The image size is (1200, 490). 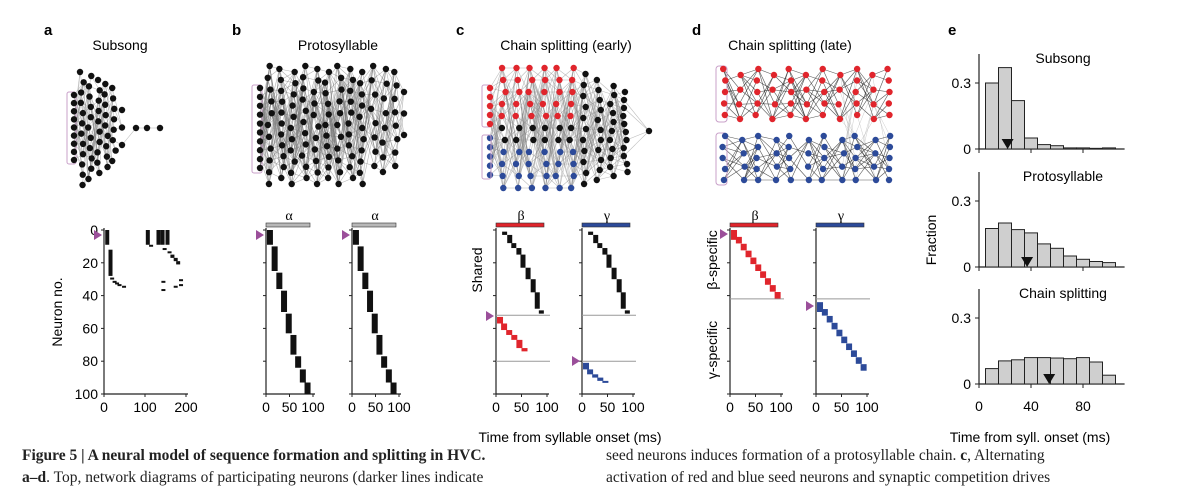 I want to click on raster-early-beta: 0 50 100, so click(x=522, y=321).